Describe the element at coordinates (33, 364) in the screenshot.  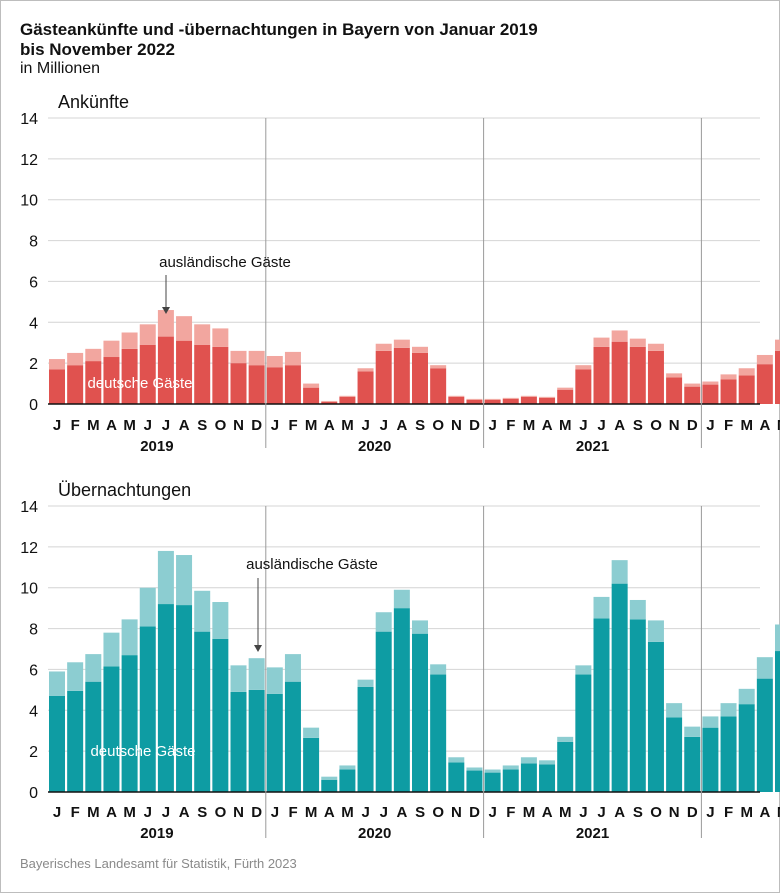
I see `arrivals-y-tick-label: 2` at that location.